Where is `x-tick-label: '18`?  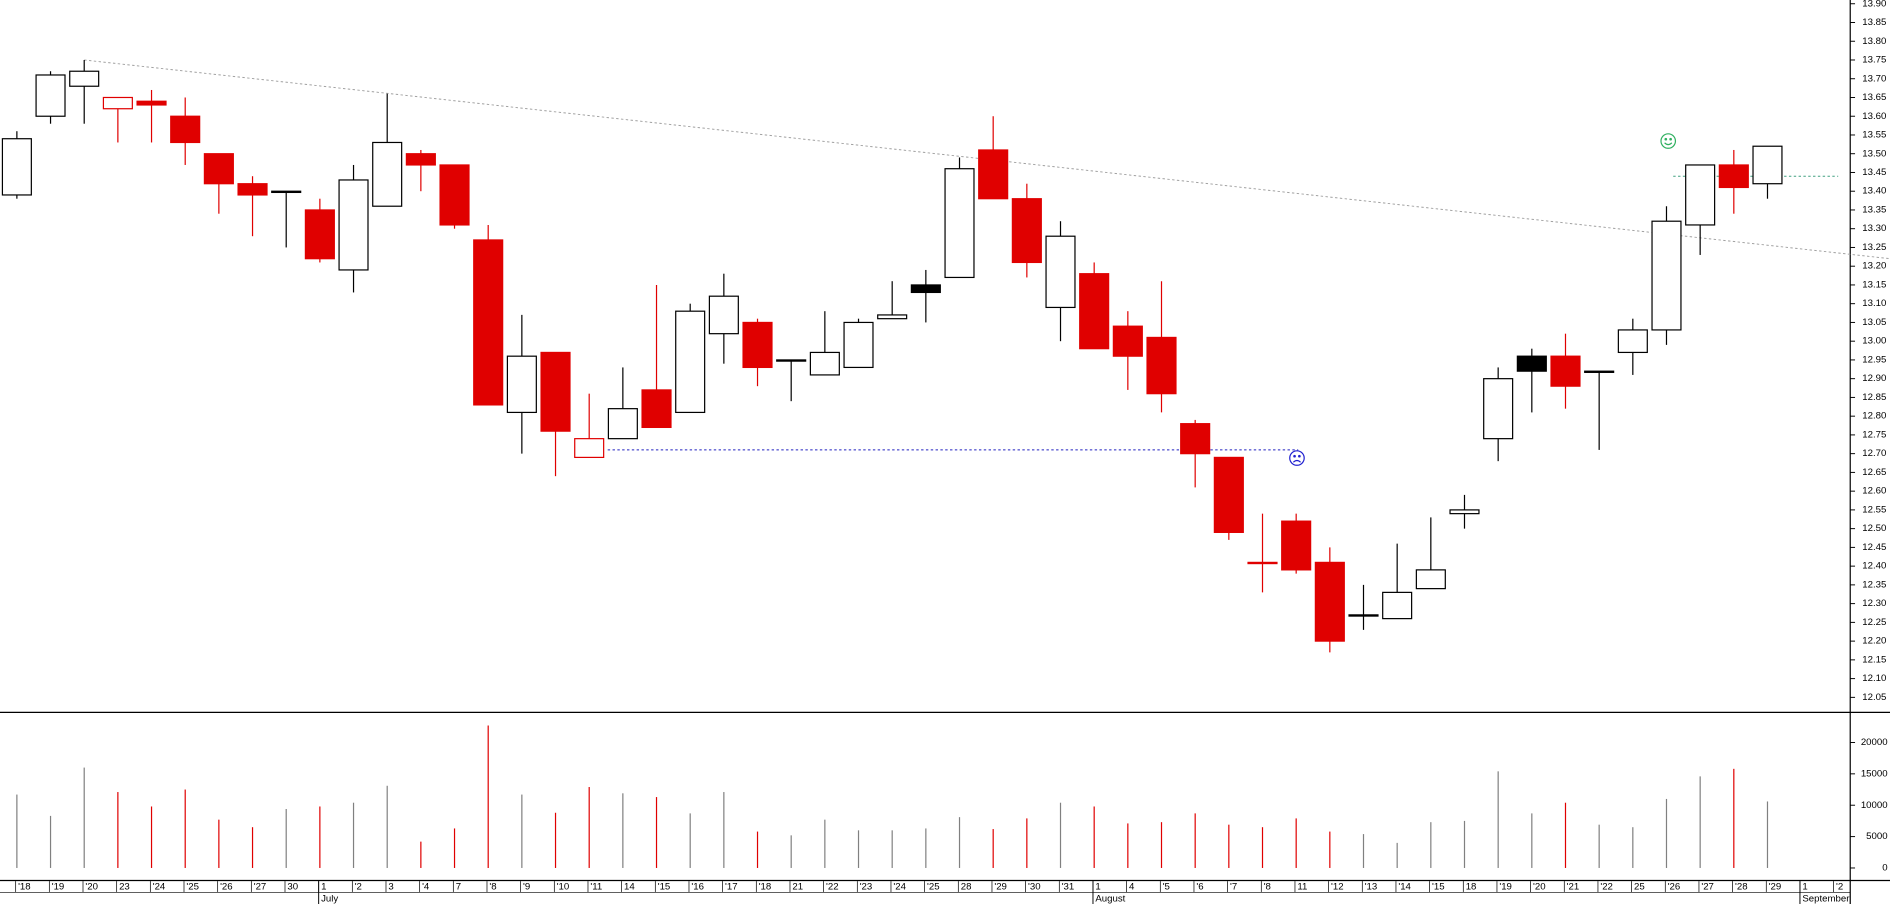
x-tick-label: '18 is located at coordinates (24, 887).